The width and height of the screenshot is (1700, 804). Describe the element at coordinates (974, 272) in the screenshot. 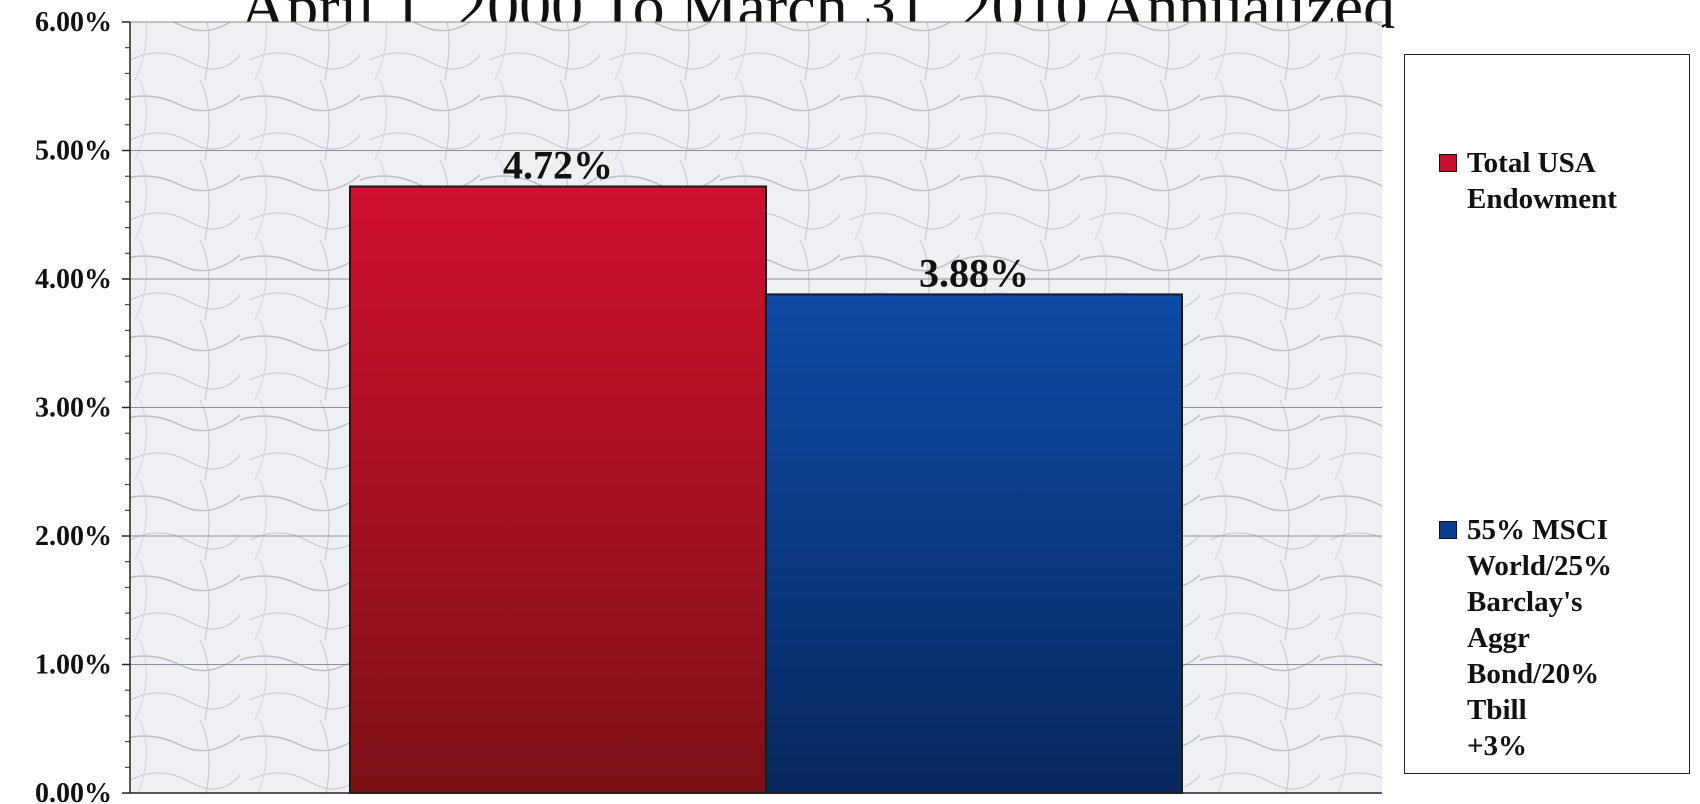

I see `data-label: 3.88%` at that location.